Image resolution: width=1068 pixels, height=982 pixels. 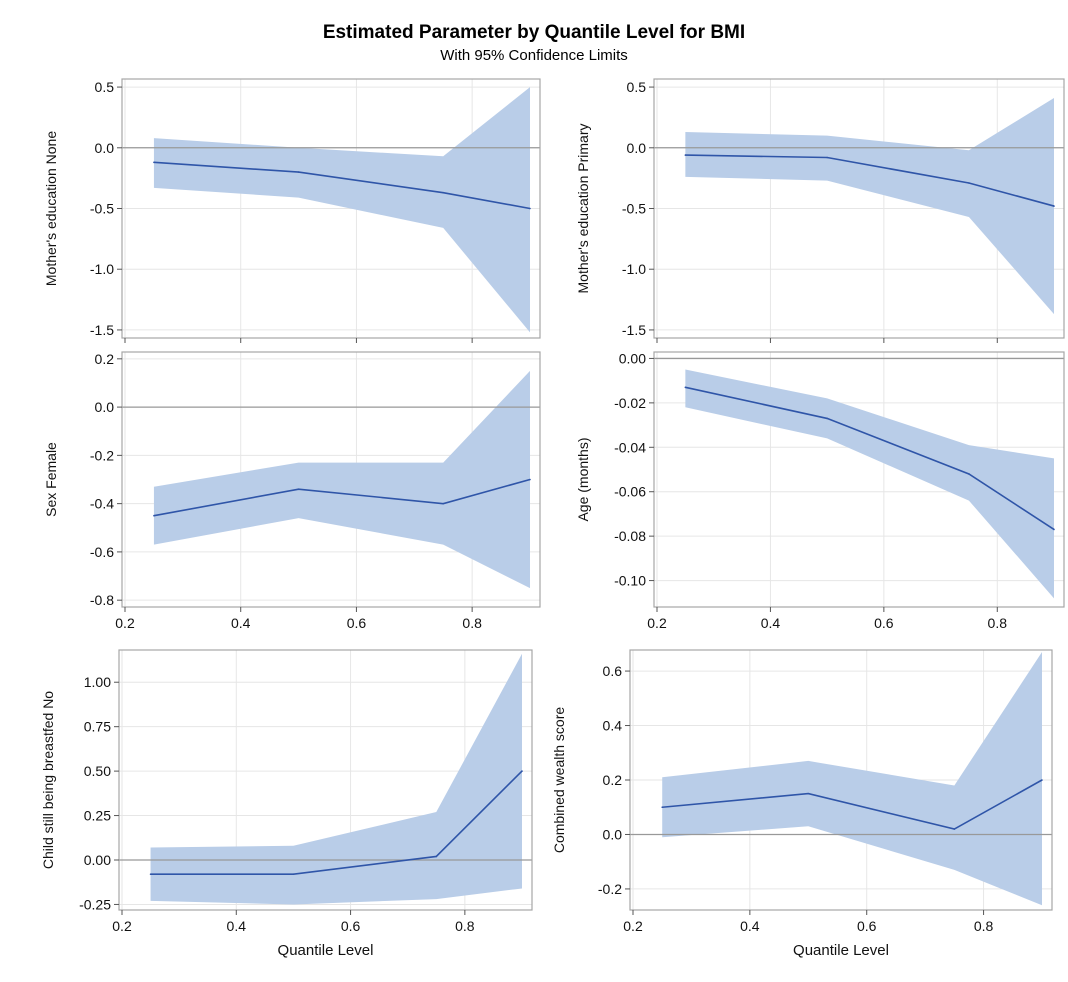 I want to click on panel-4-ylabel: Age (months), so click(x=583, y=479).